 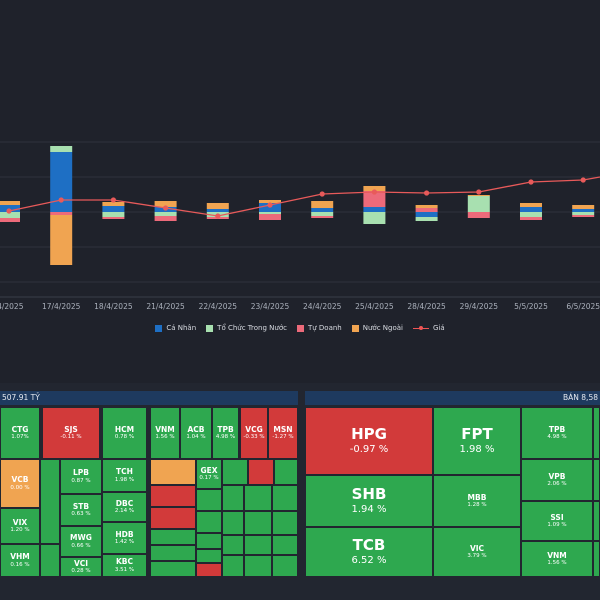 I want to click on legend-item-ca-nhan: Cá Nhân, so click(x=175, y=328).